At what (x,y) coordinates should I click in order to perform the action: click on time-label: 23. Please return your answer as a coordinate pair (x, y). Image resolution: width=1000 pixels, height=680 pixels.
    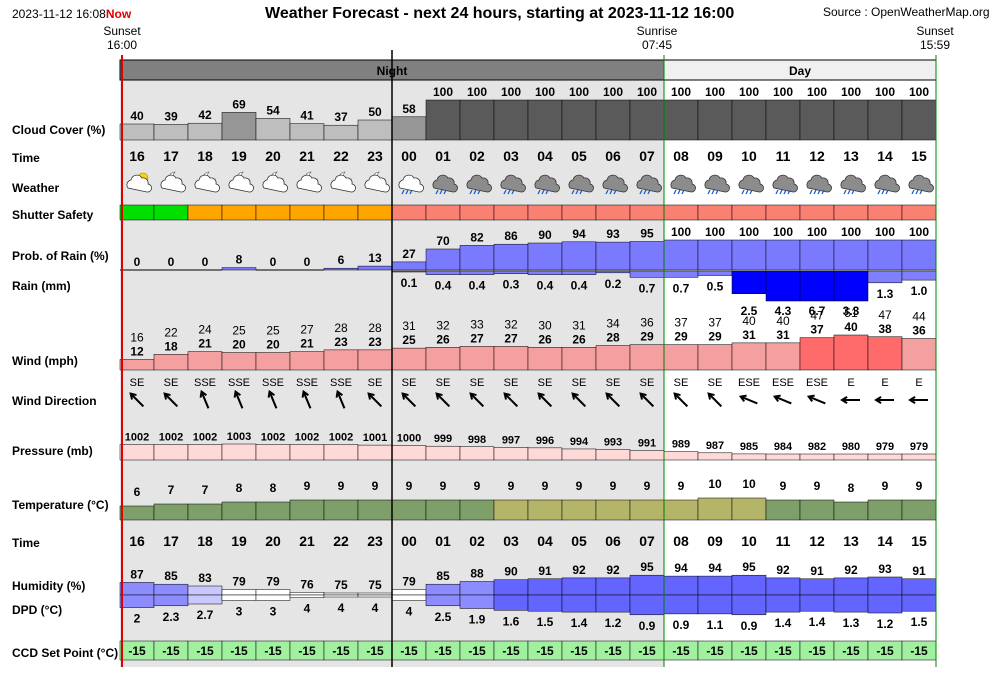
    Looking at the image, I should click on (375, 156).